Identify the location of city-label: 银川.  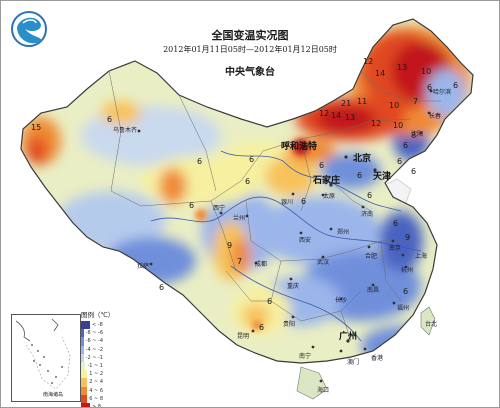
(287, 202).